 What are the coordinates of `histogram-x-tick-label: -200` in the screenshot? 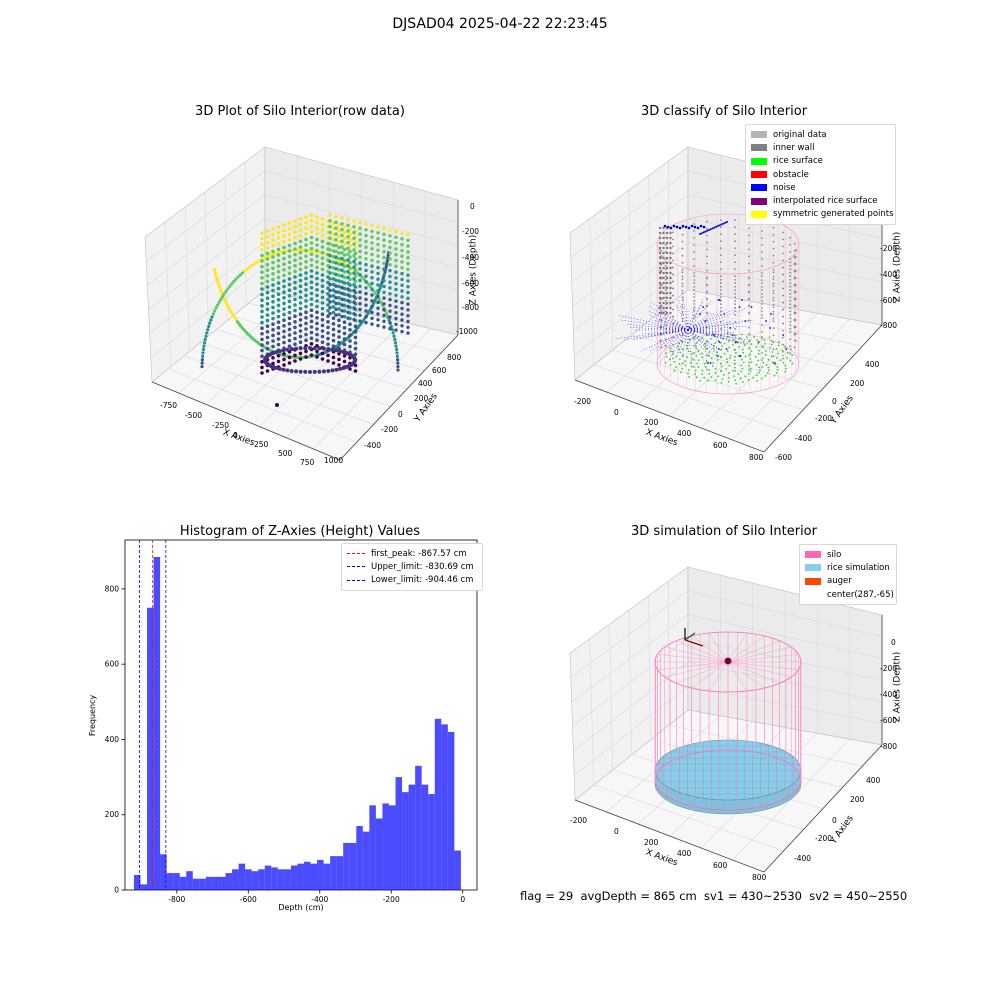 It's located at (391, 899).